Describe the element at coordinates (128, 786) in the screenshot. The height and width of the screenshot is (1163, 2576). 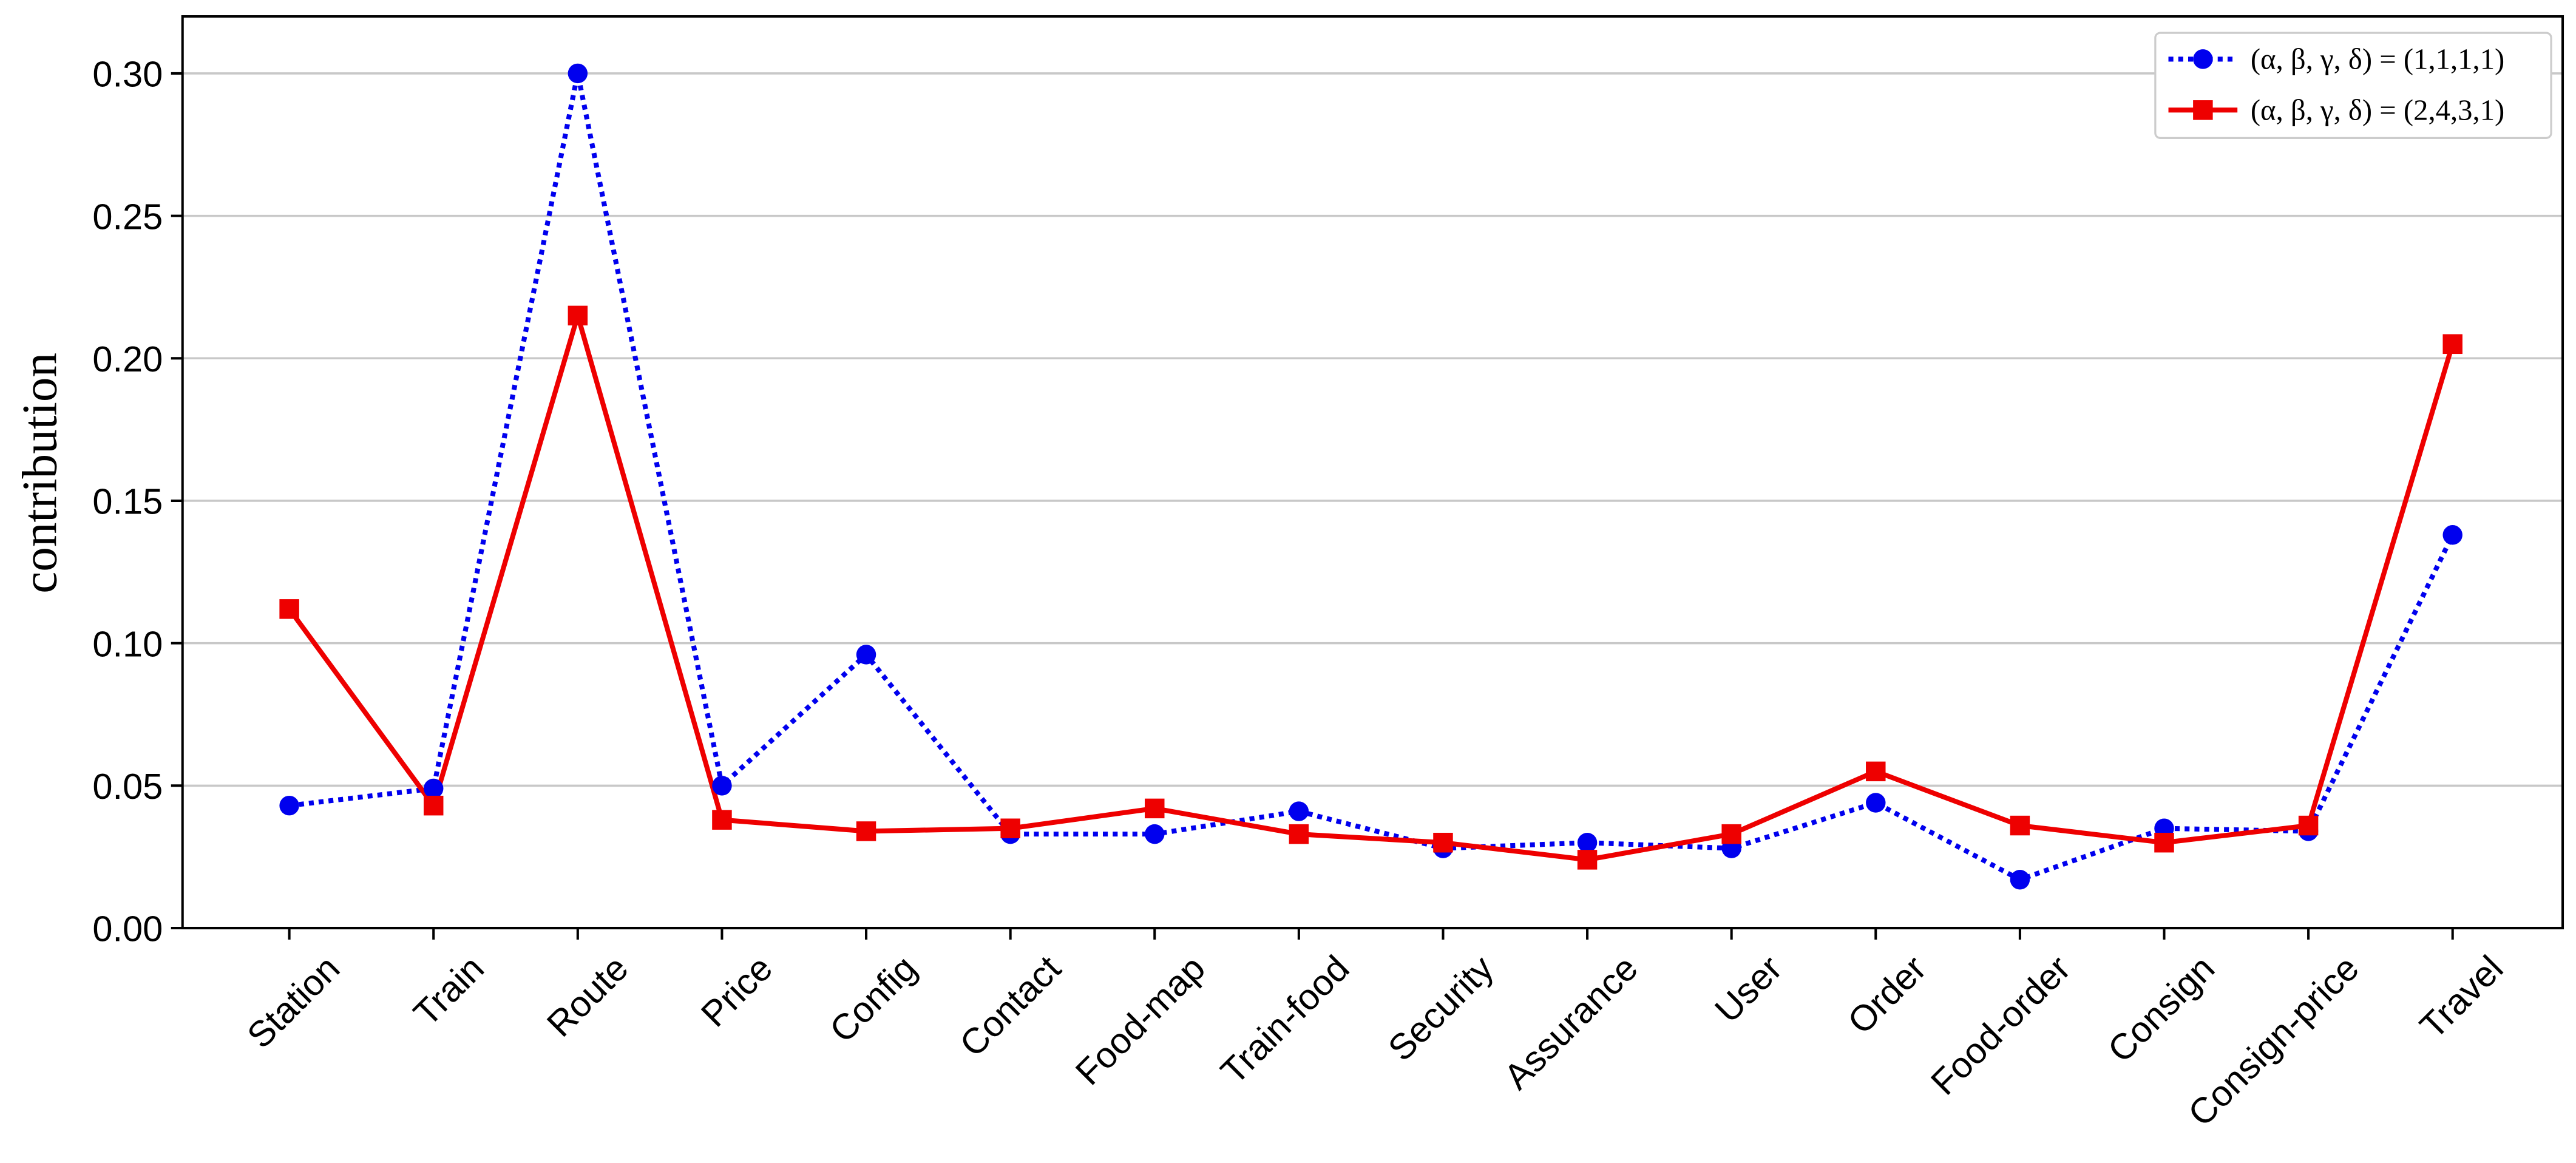
I see `y-tick-label: 0.05` at that location.